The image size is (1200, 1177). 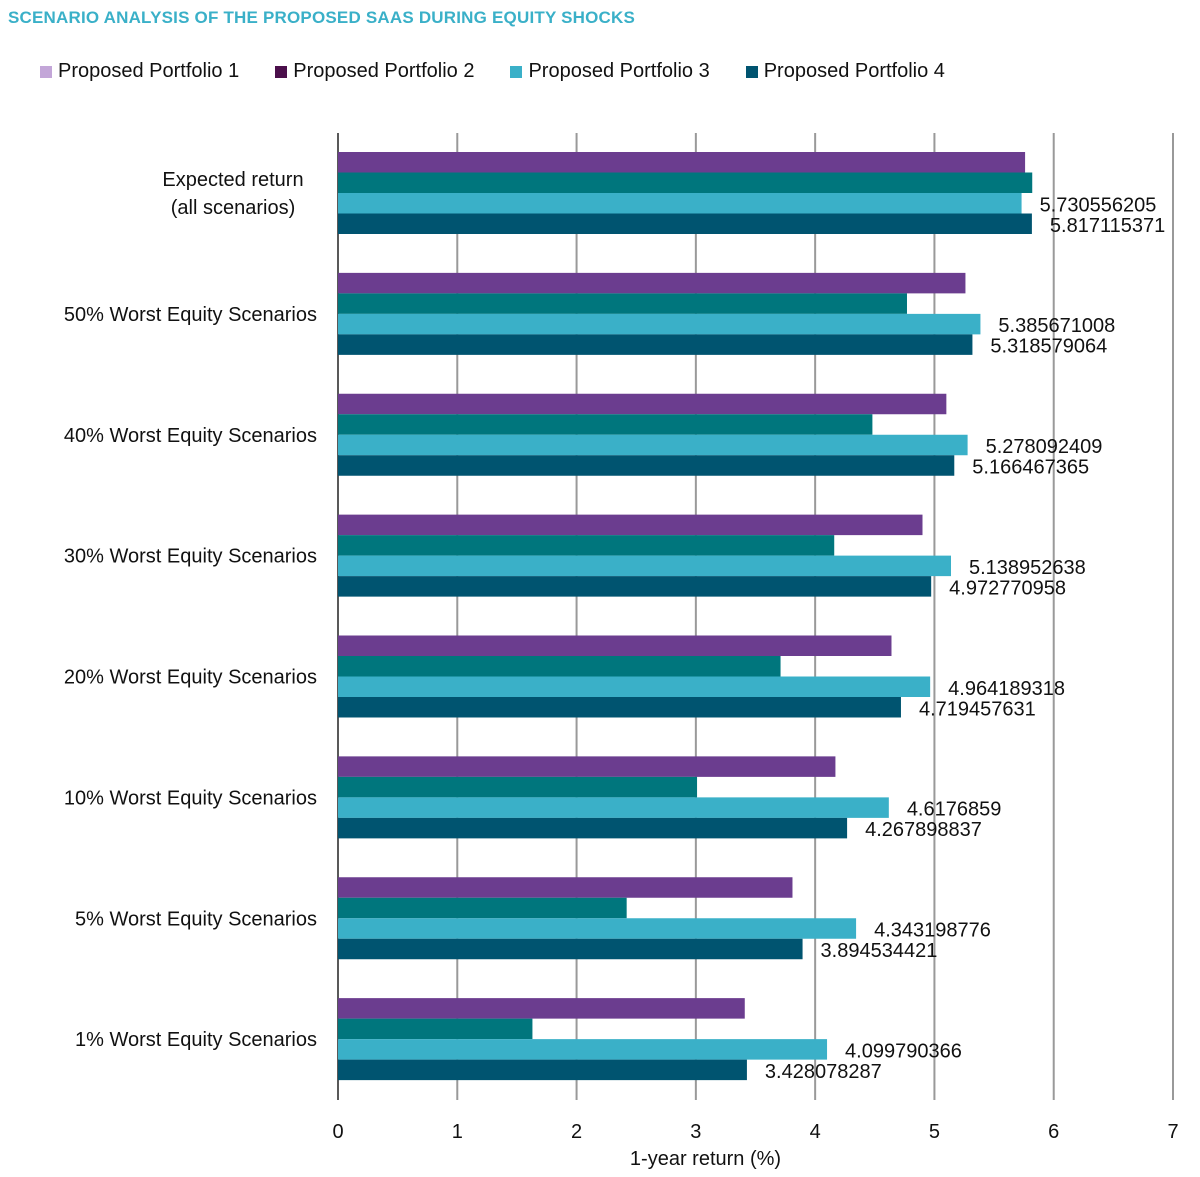 What do you see at coordinates (1006, 689) in the screenshot?
I see `data-label: 4.964189318` at bounding box center [1006, 689].